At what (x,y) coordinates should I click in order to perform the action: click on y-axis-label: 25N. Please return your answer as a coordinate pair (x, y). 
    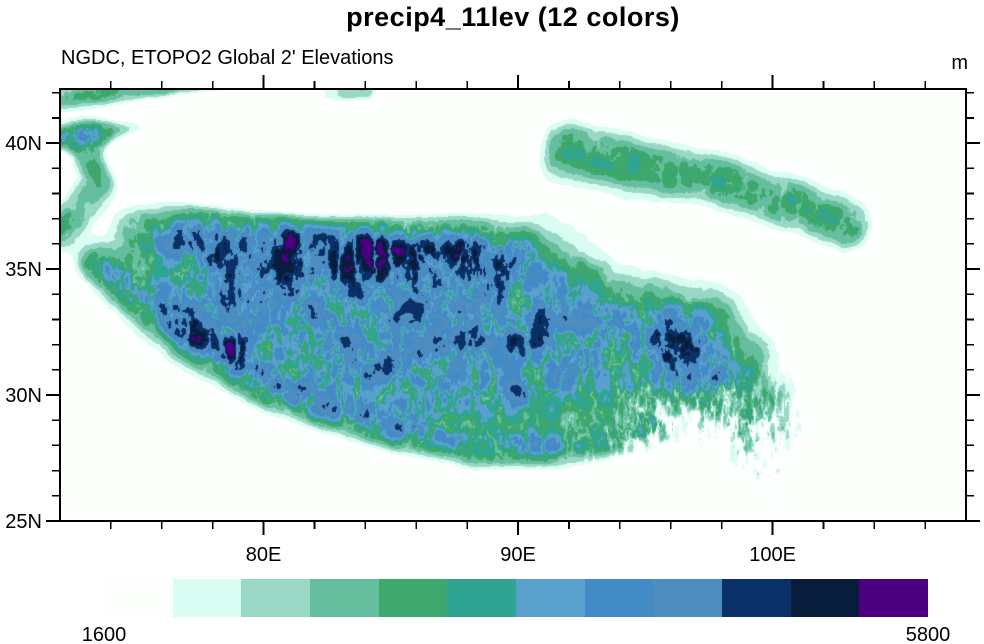
    Looking at the image, I should click on (23, 522).